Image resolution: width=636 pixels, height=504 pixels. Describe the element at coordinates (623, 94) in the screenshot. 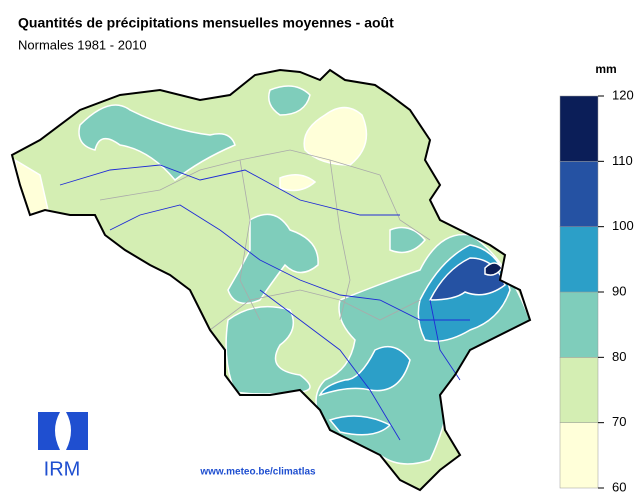

I see `legend-tick-label: 120` at that location.